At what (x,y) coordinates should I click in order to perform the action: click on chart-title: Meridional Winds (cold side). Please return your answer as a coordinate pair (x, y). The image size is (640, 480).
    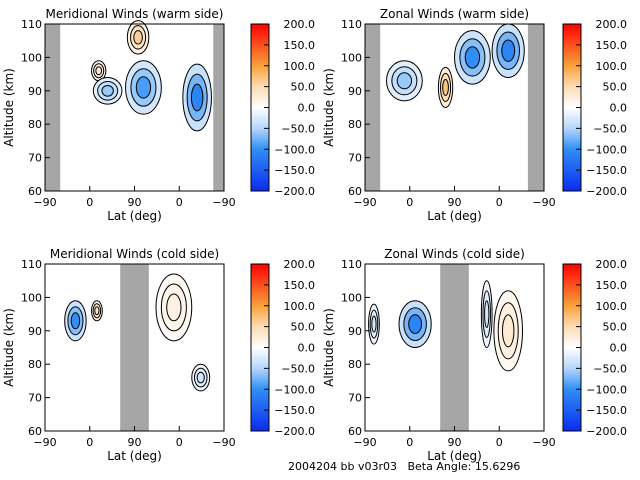
    Looking at the image, I should click on (134, 254).